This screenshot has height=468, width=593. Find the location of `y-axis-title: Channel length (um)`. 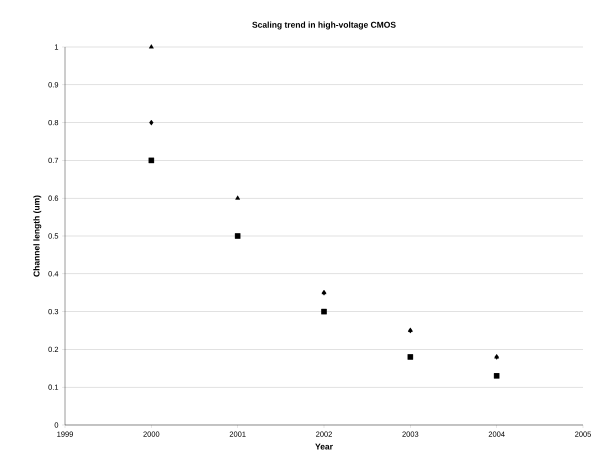

y-axis-title: Channel length (um) is located at coordinates (37, 236).